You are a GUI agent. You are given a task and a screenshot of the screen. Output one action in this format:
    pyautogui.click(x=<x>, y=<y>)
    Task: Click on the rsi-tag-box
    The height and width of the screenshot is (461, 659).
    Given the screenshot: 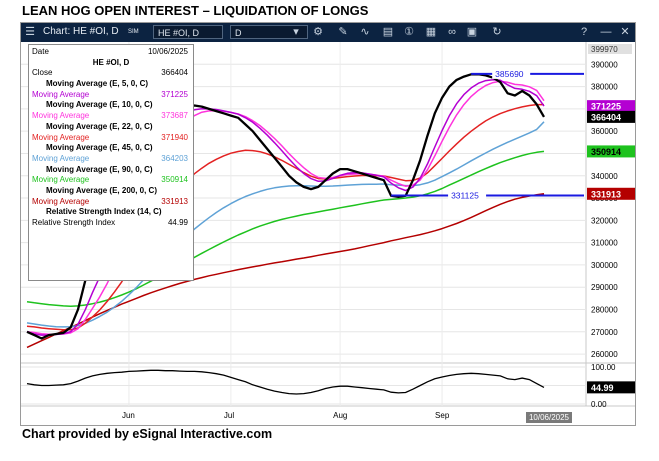 What is the action you would take?
    pyautogui.click(x=611, y=387)
    